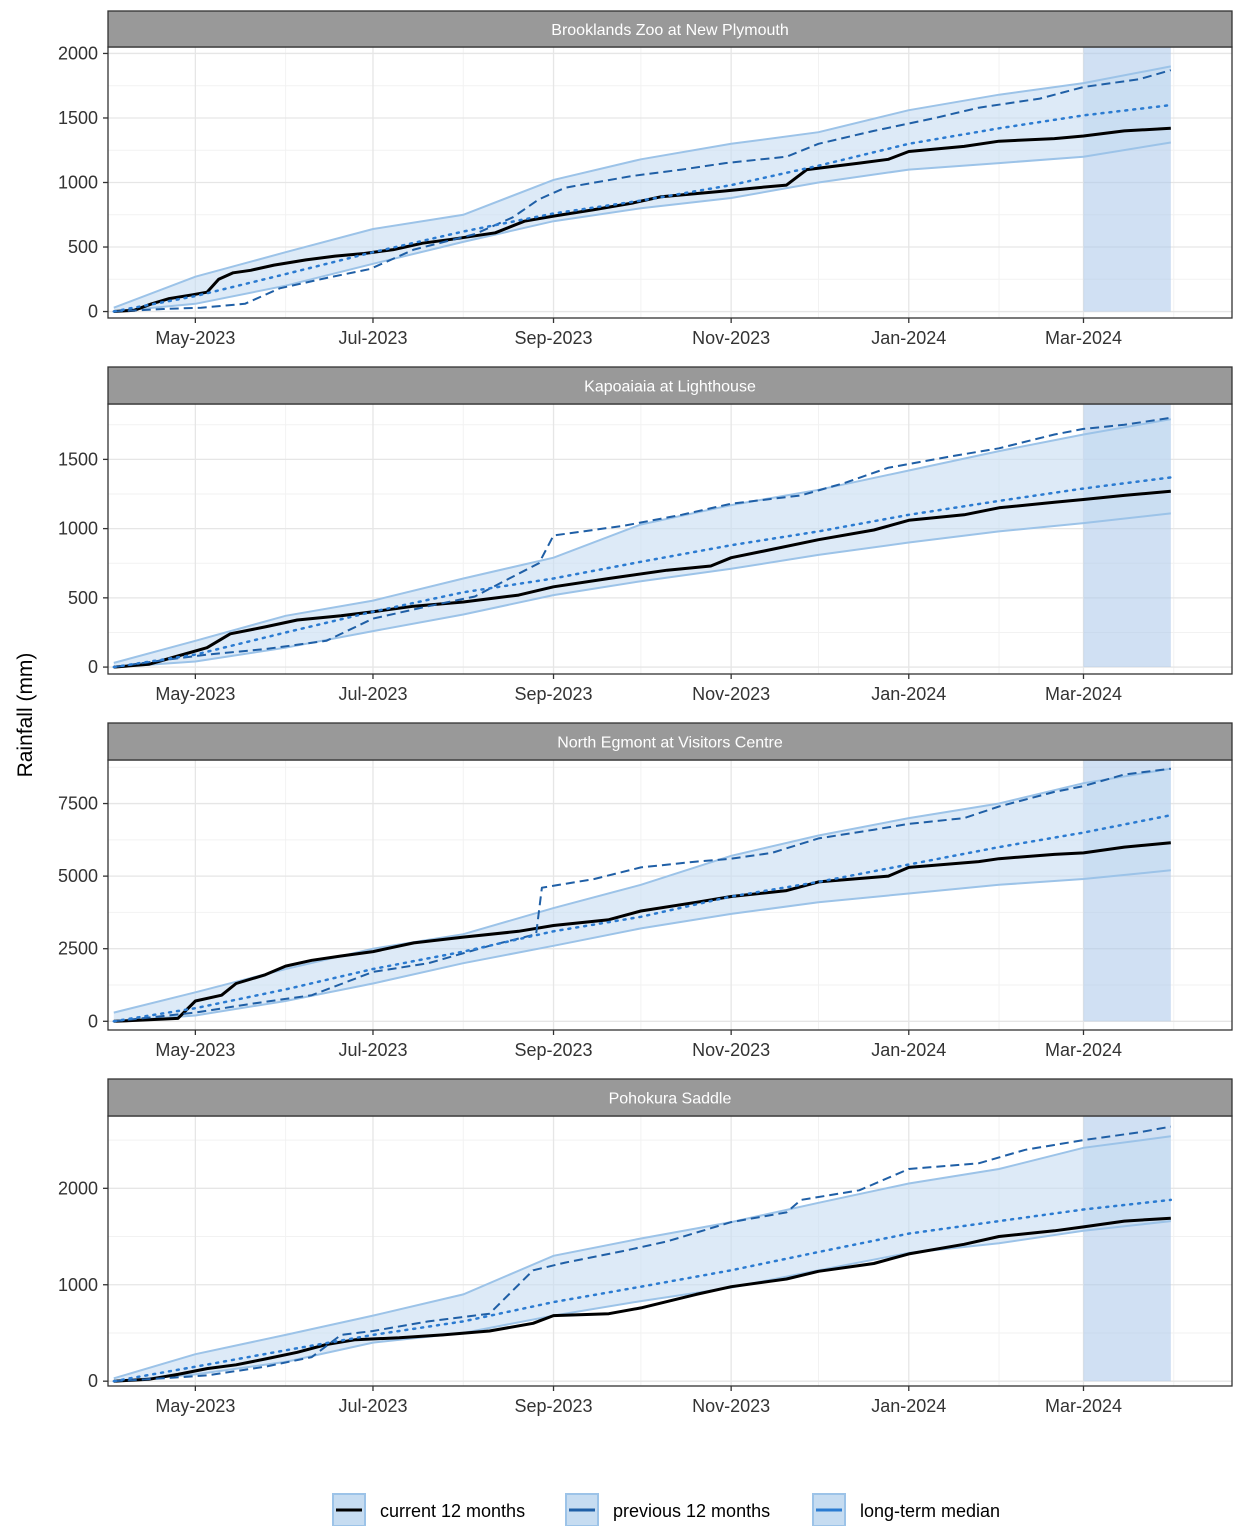 This screenshot has width=1238, height=1526. I want to click on y-tick-label: 5000, so click(78, 876).